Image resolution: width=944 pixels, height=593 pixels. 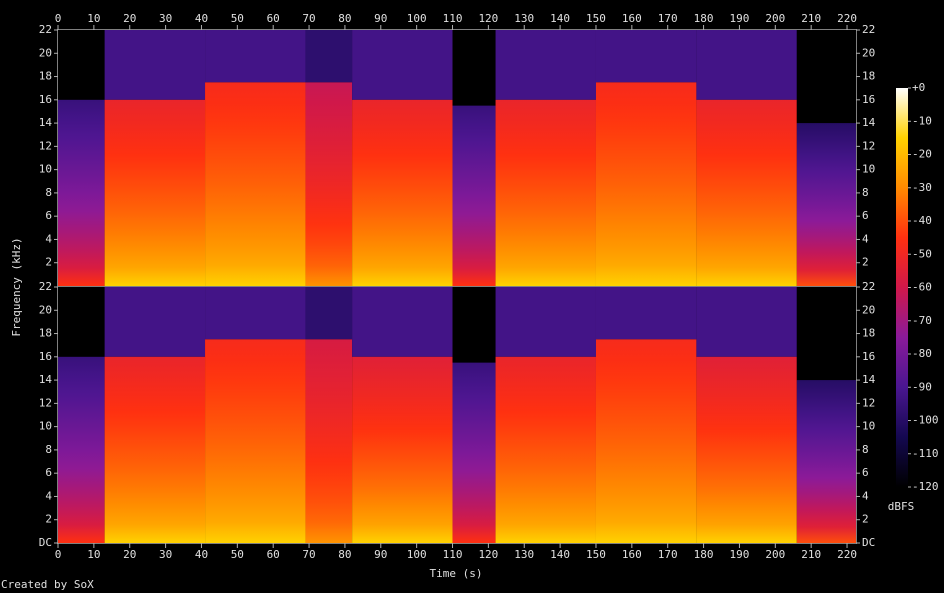 What do you see at coordinates (922, 187) in the screenshot?
I see `colorbar-tick-label: -30` at bounding box center [922, 187].